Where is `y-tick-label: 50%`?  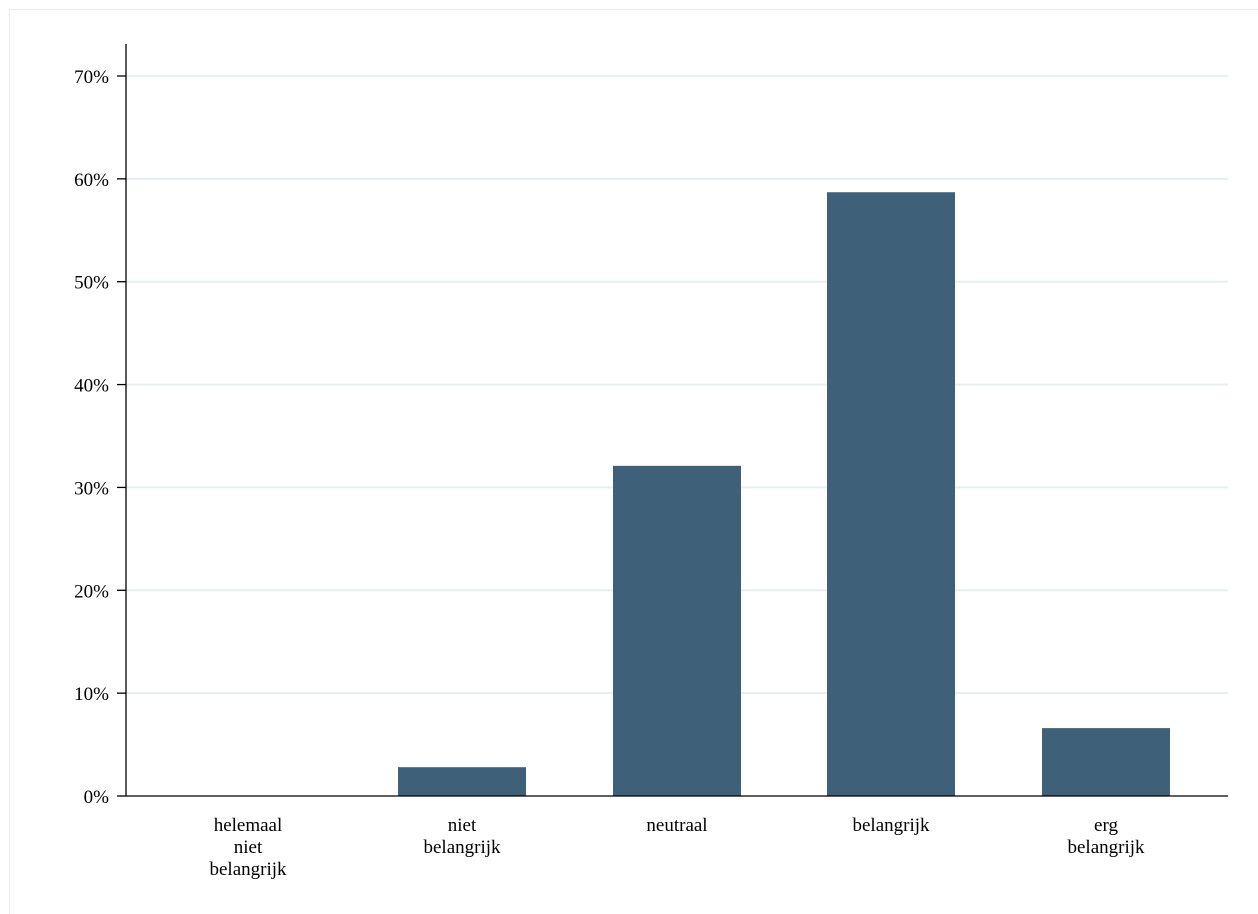
y-tick-label: 50% is located at coordinates (91, 283).